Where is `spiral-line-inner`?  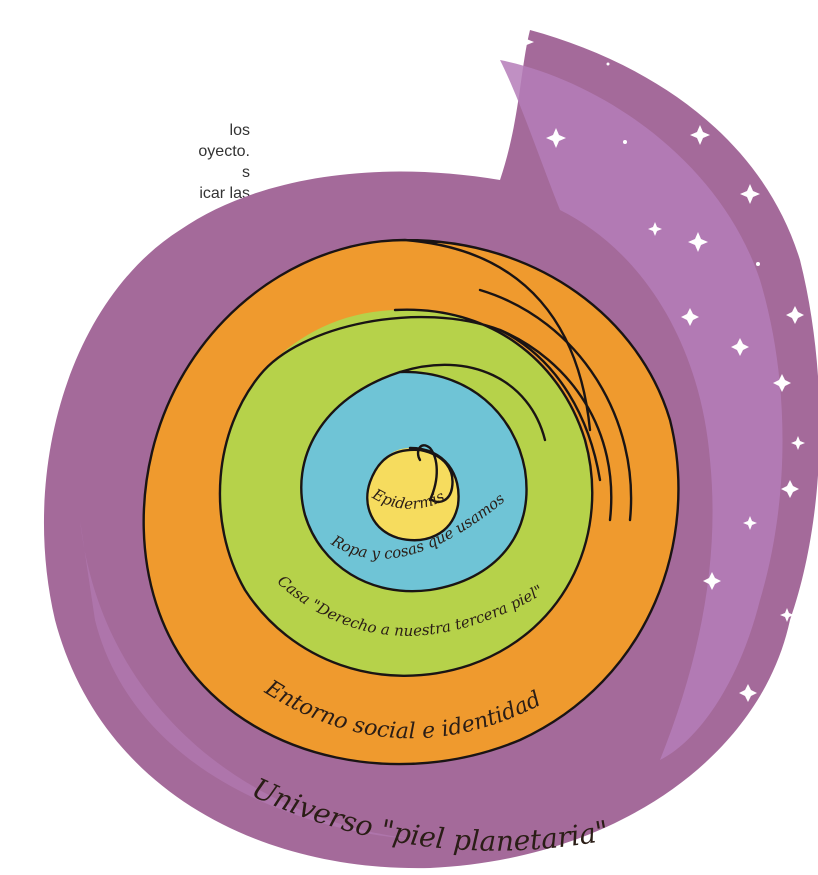
spiral-line-inner is located at coordinates (413, 494).